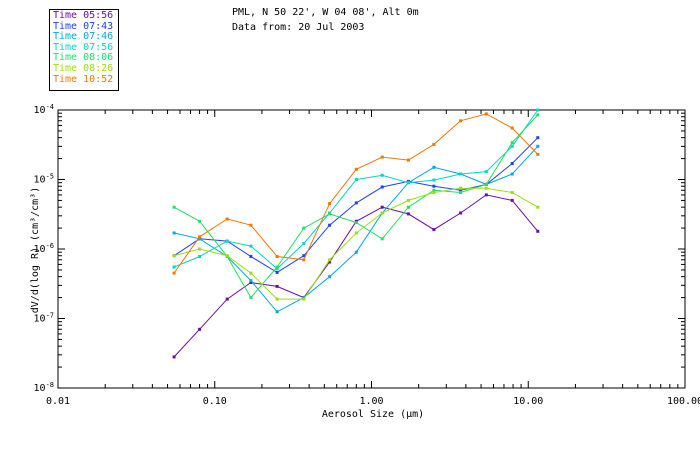 This screenshot has width=700, height=450. Describe the element at coordinates (215, 401) in the screenshot. I see `x-tick-label: 0.10` at that location.